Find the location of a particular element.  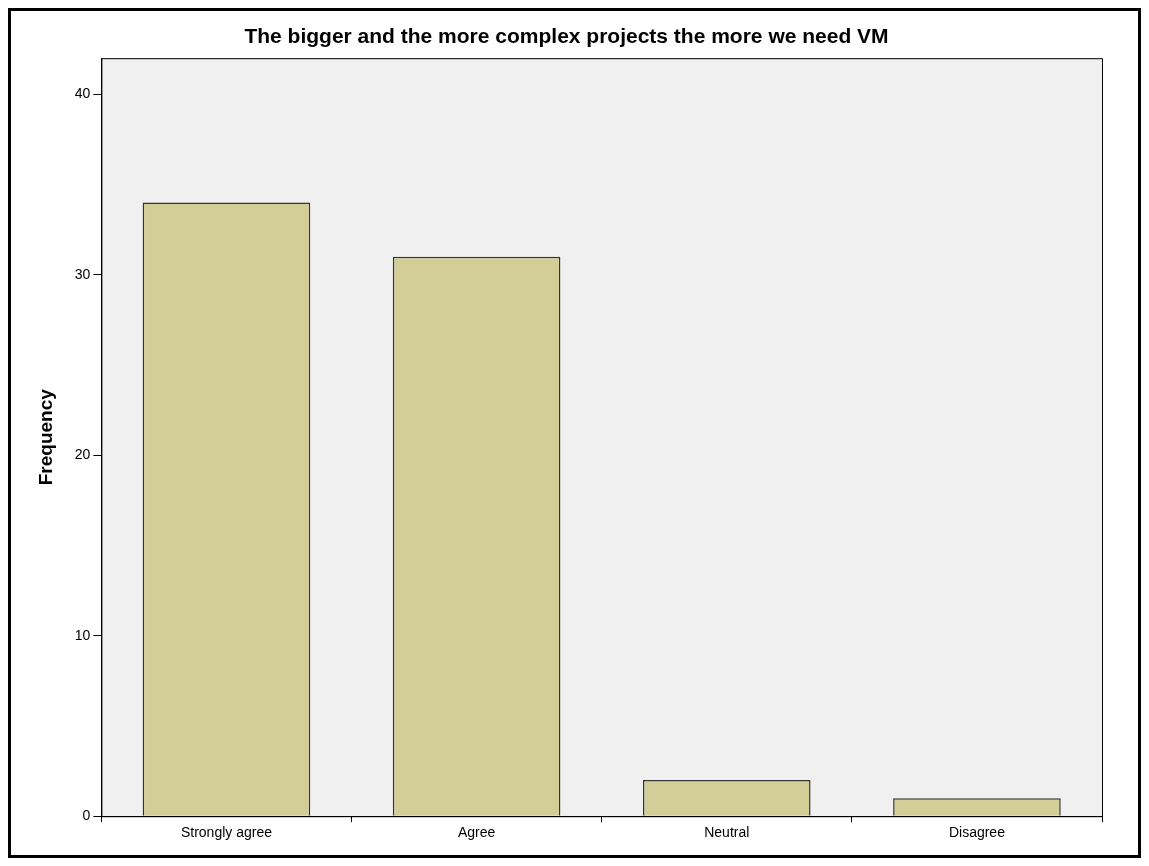

x-tick-label: Agree is located at coordinates (476, 832).